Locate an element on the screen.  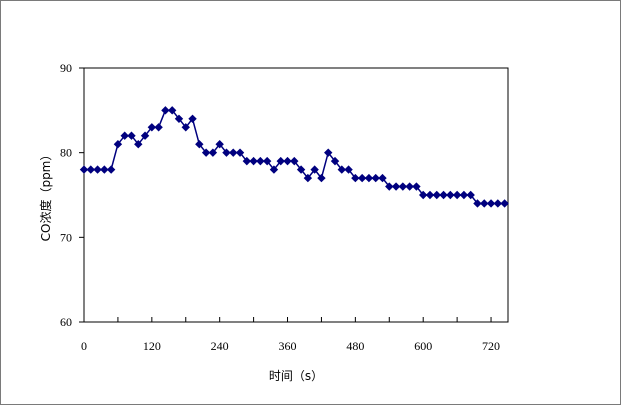
x-axis: 0 120 240 360 480 600 720 is located at coordinates (290, 335).